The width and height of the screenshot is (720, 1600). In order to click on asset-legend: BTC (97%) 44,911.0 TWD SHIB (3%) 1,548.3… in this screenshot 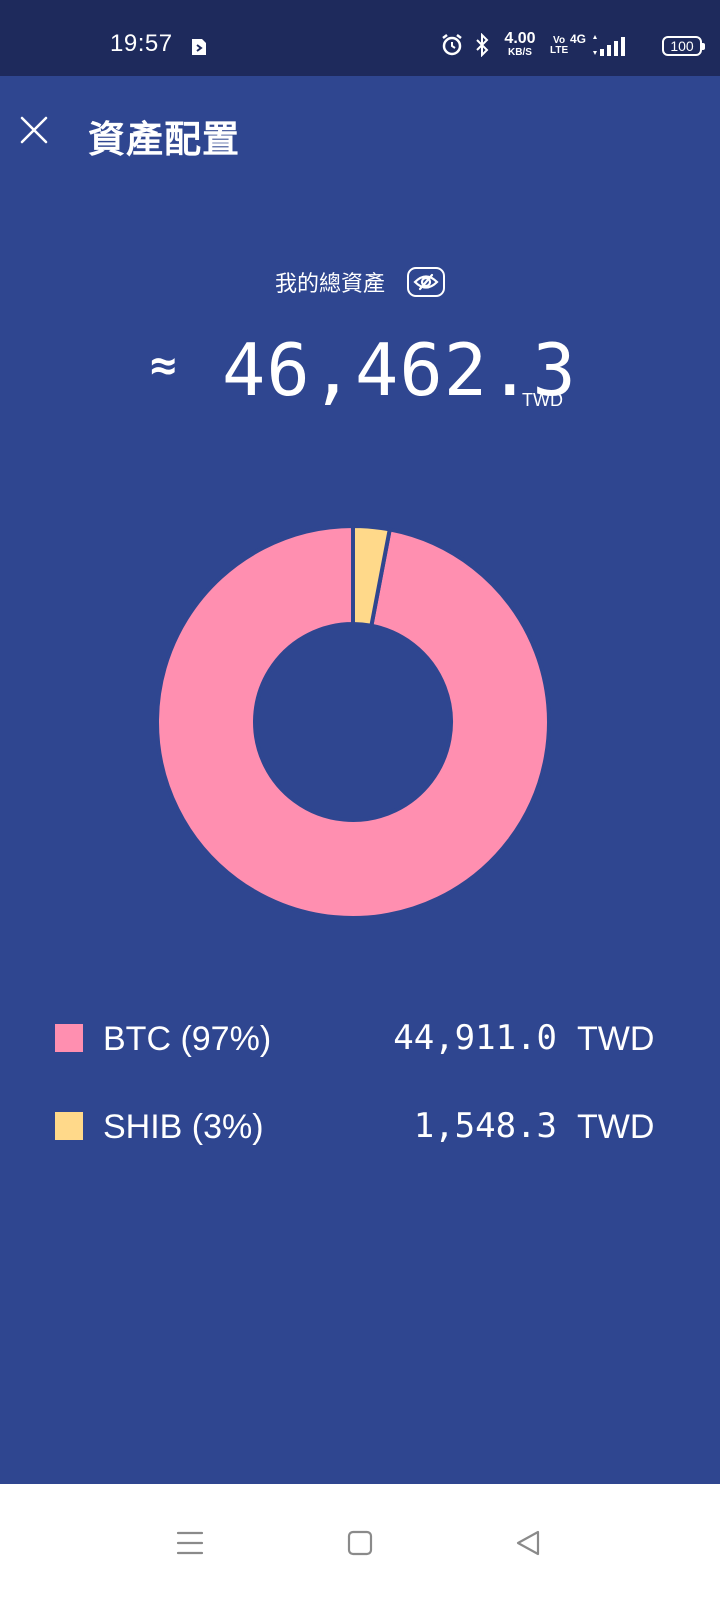, I will do `click(360, 1098)`.